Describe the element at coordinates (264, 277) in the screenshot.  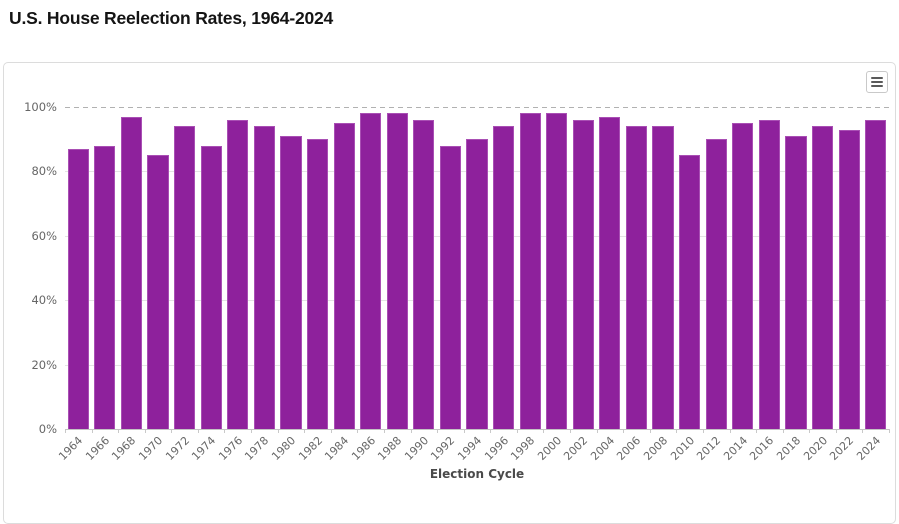
I see `bar-1978` at that location.